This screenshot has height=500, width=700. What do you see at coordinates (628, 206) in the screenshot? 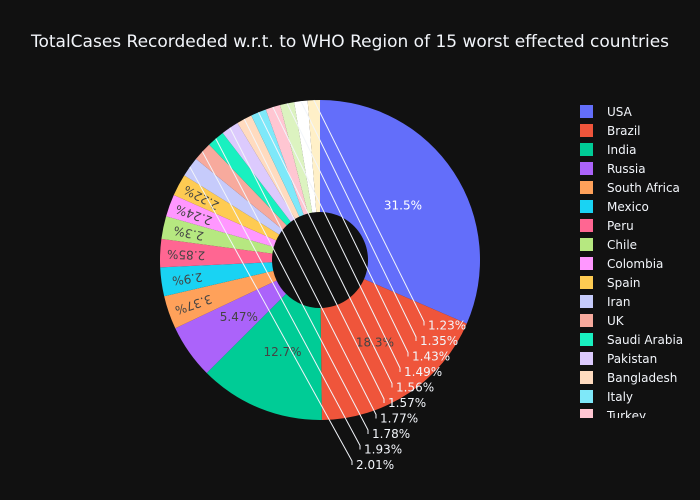
I see `legend-label: Mexico` at bounding box center [628, 206].